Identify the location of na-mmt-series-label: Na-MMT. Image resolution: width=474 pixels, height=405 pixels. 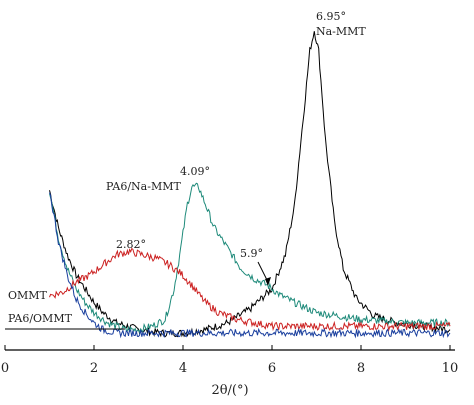
(341, 31).